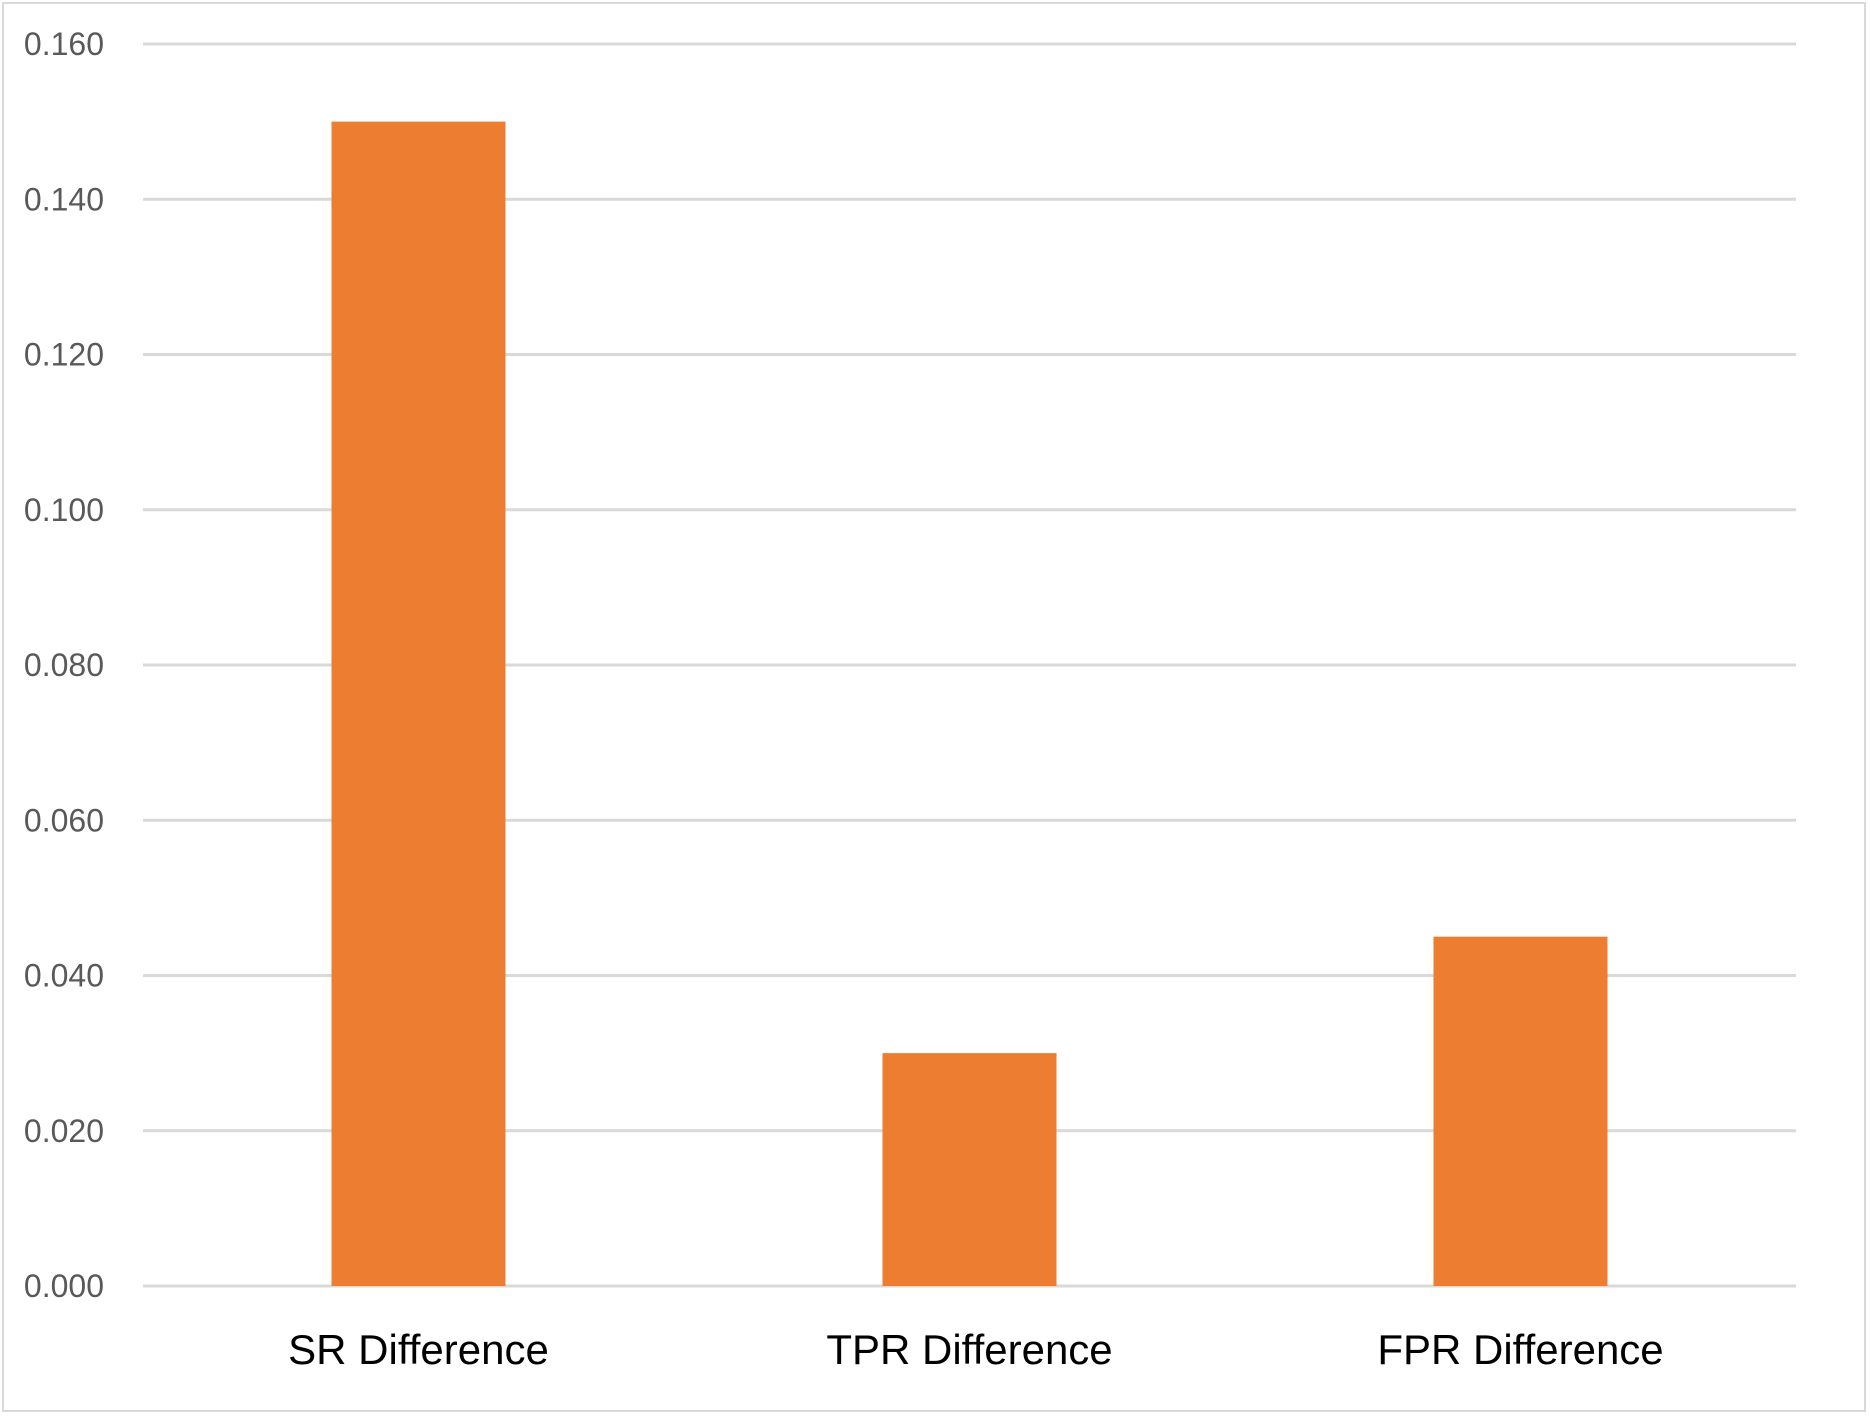 Image resolution: width=1870 pixels, height=1416 pixels. What do you see at coordinates (64, 355) in the screenshot?
I see `y-tick-label: 0.120` at bounding box center [64, 355].